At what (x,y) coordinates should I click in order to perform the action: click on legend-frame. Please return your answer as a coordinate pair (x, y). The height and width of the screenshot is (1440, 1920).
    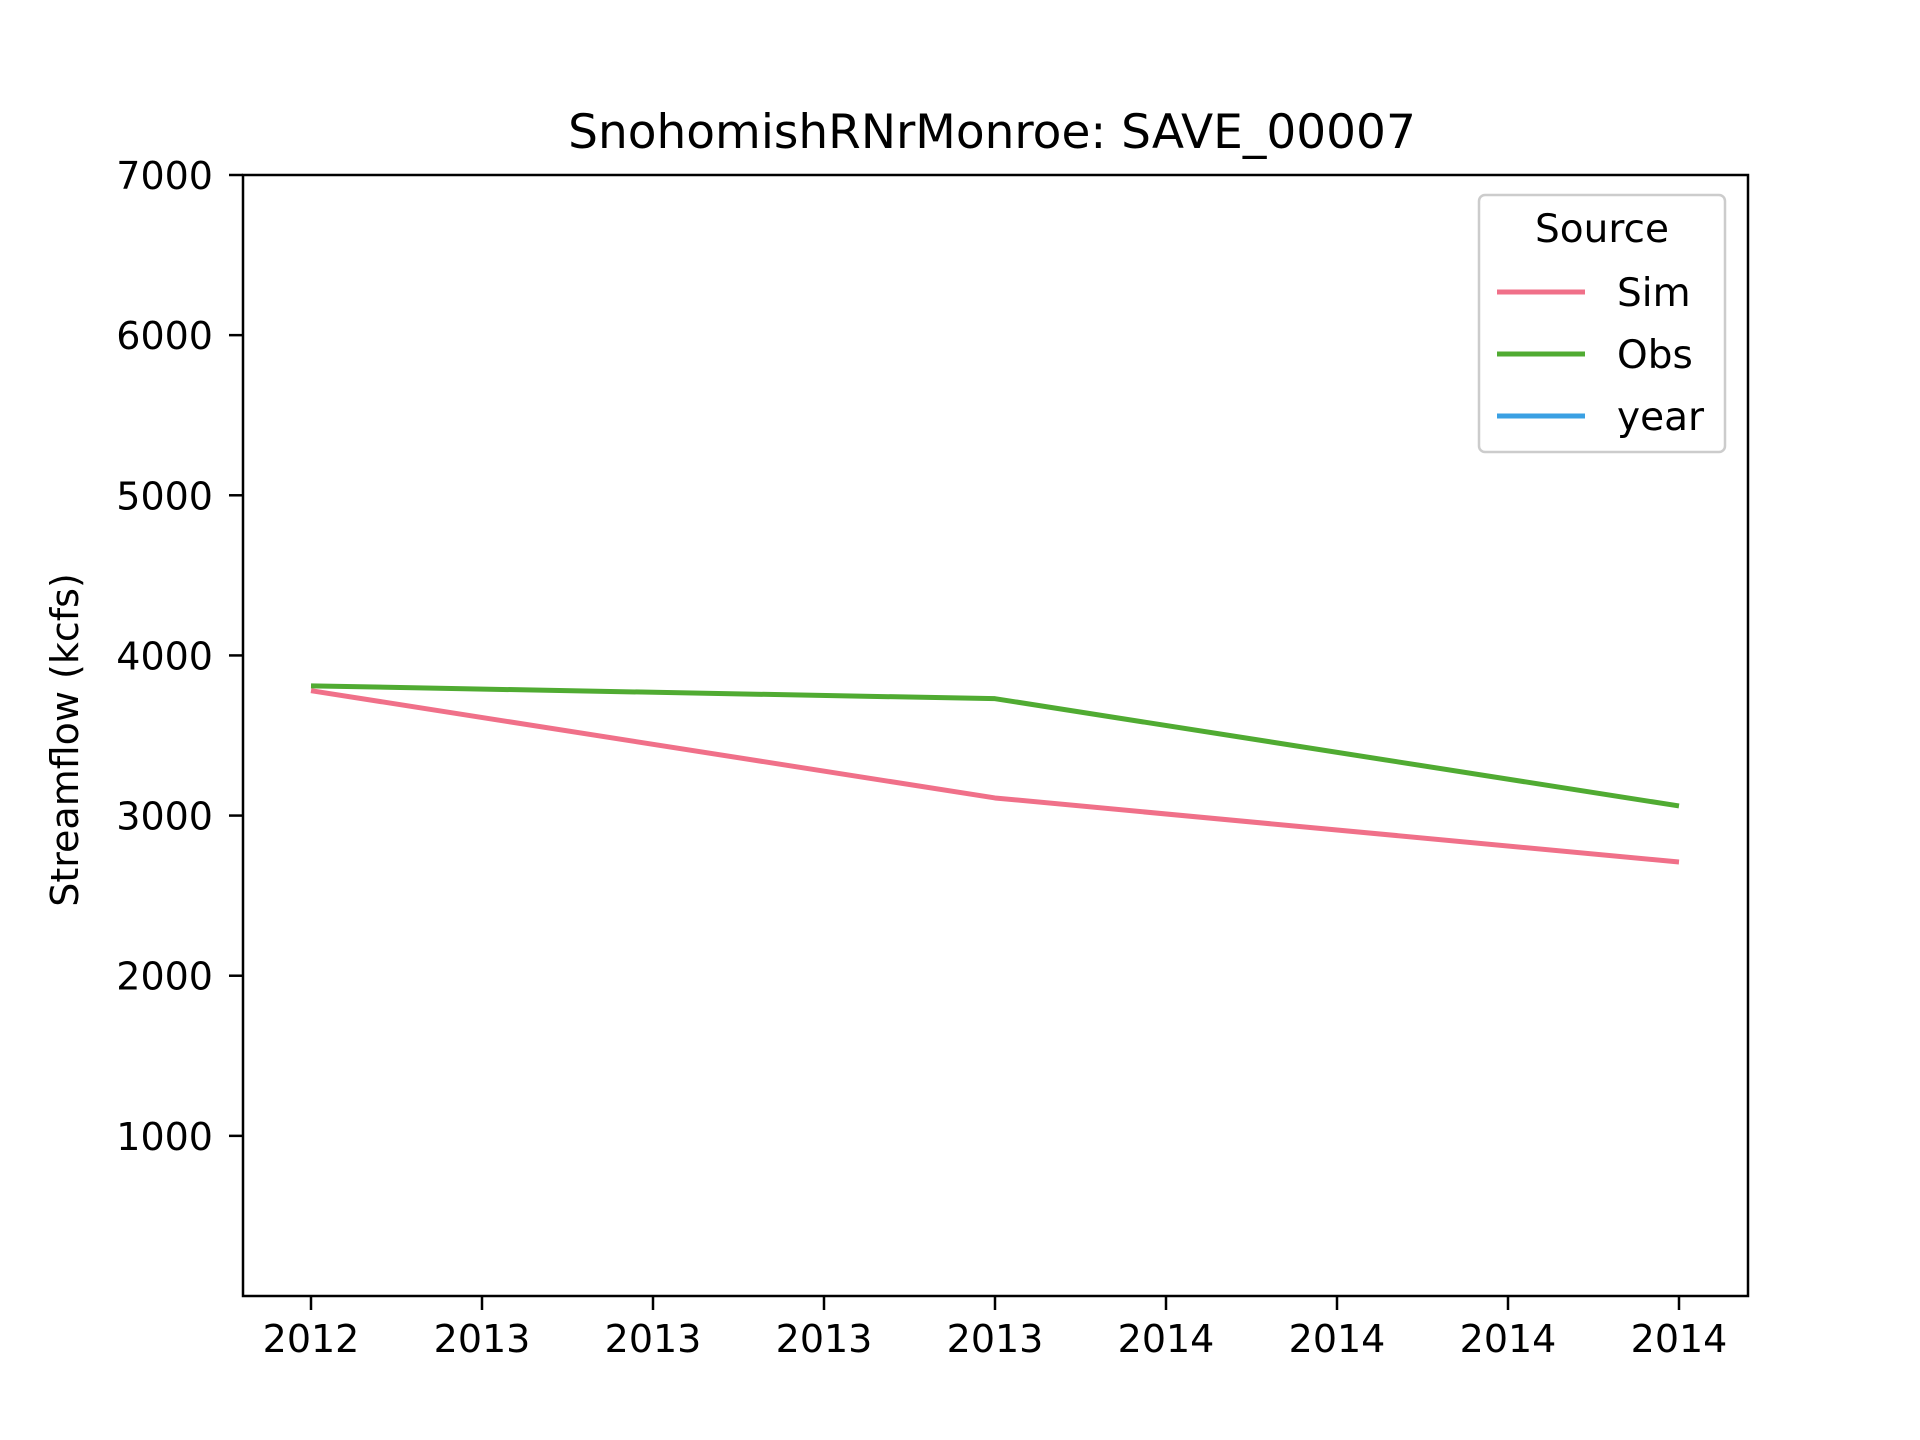
    Looking at the image, I should click on (1602, 323).